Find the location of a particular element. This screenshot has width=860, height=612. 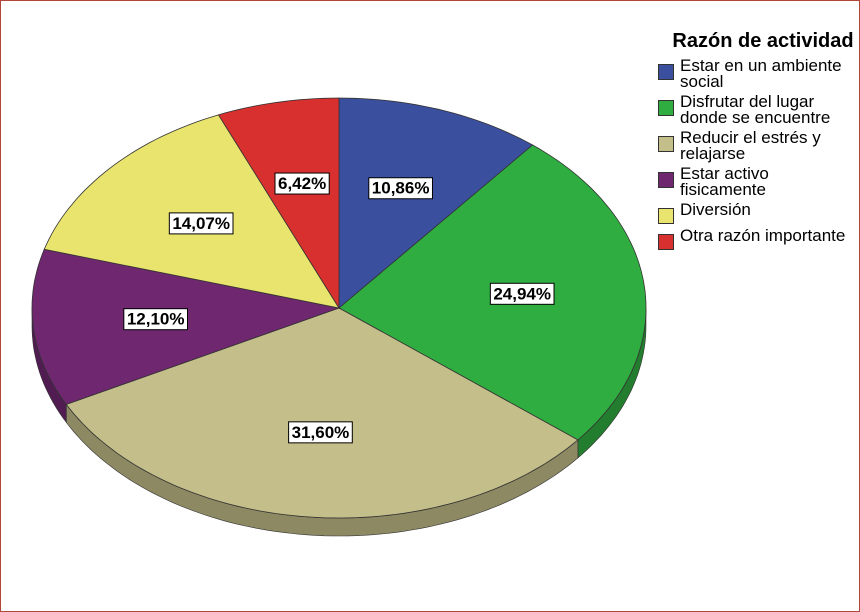

value-label-group: 14,07% is located at coordinates (201, 223).